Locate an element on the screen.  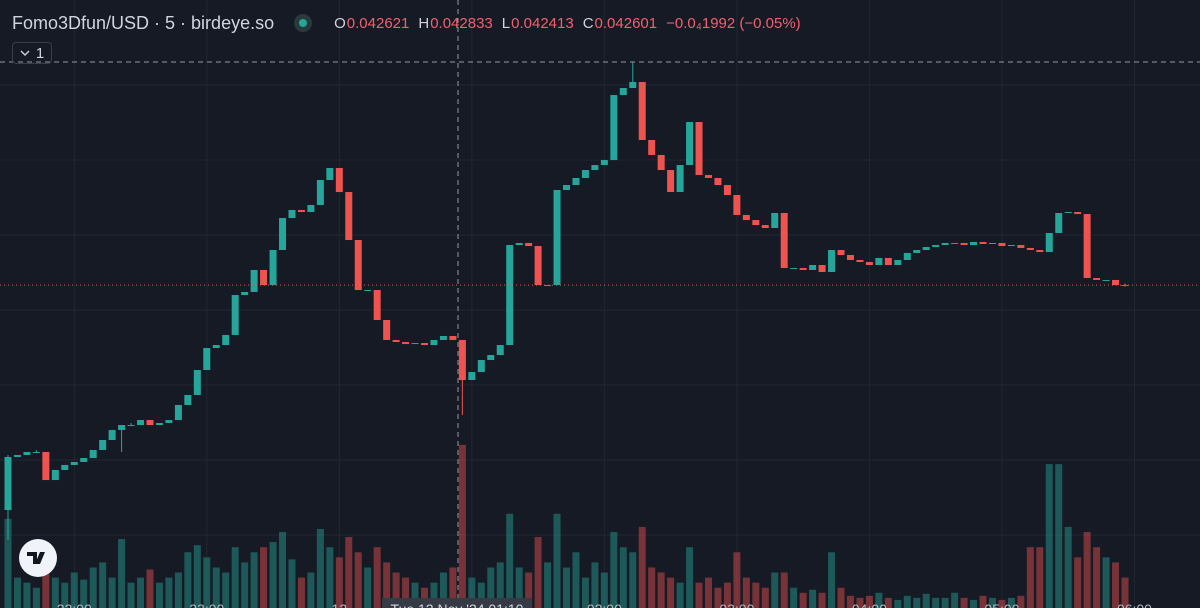
logo-mark is located at coordinates (36, 558).